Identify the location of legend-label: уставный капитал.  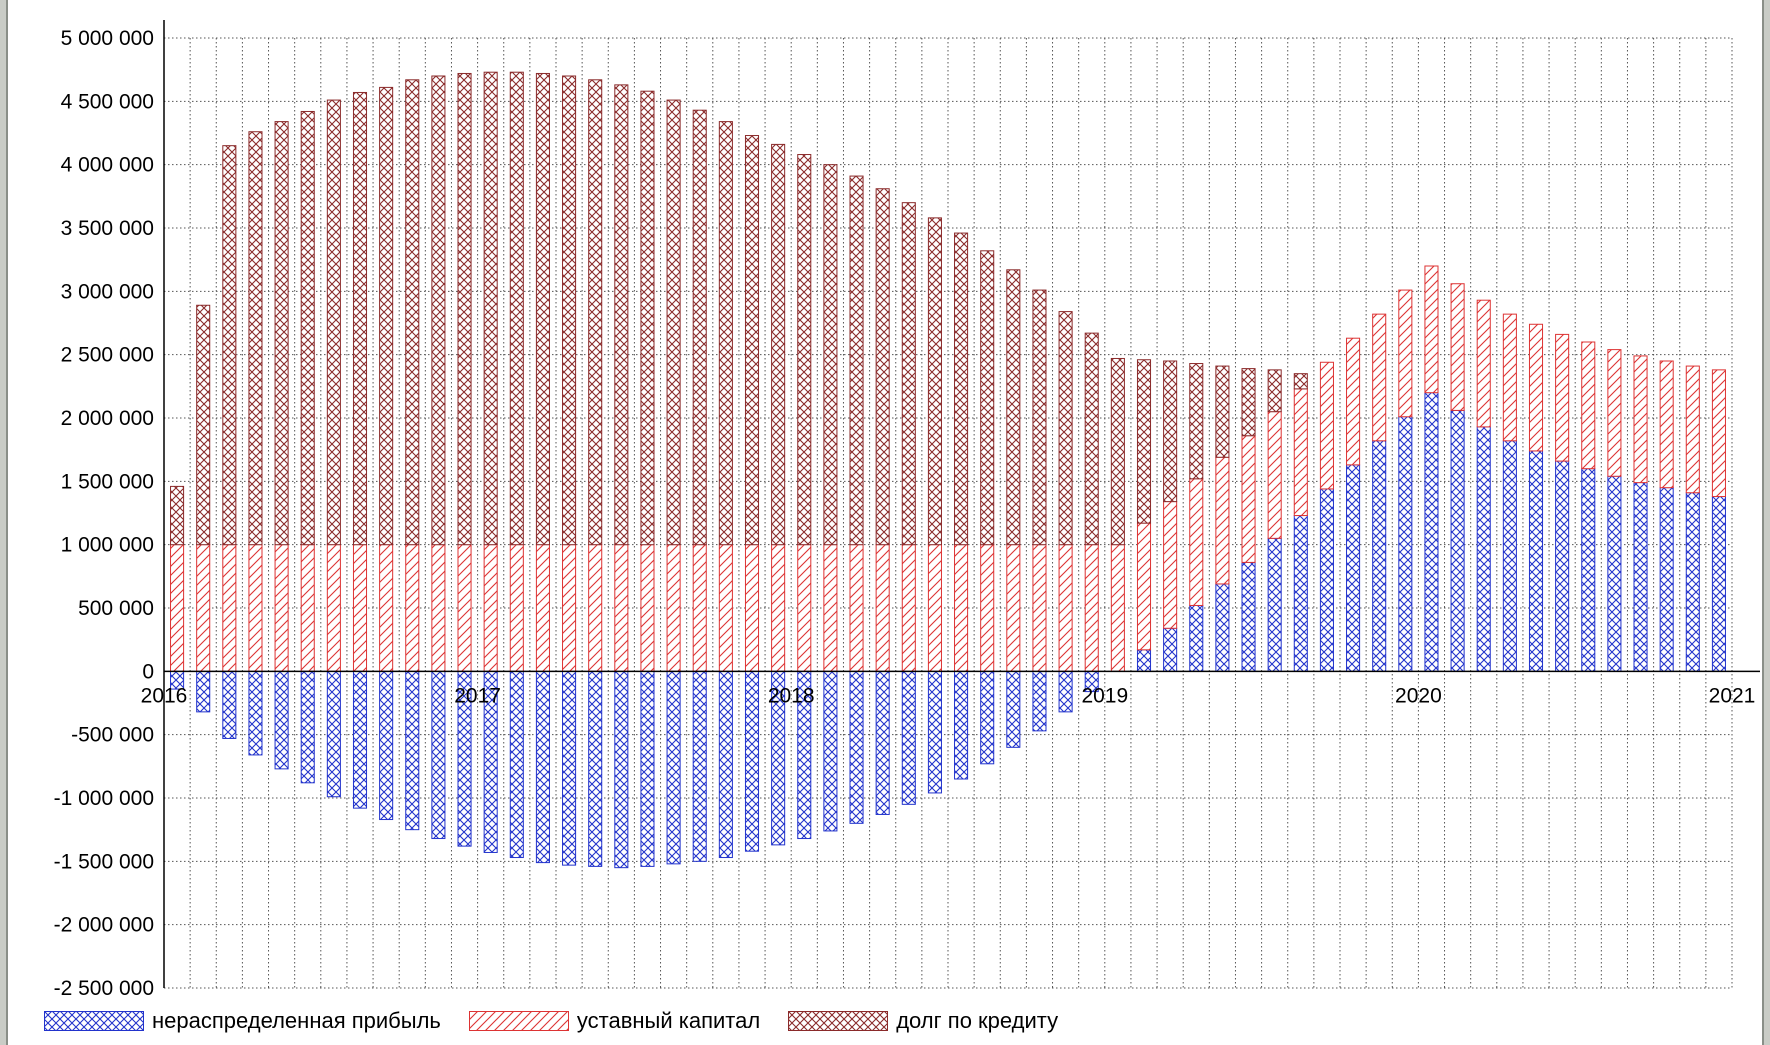
(668, 1020).